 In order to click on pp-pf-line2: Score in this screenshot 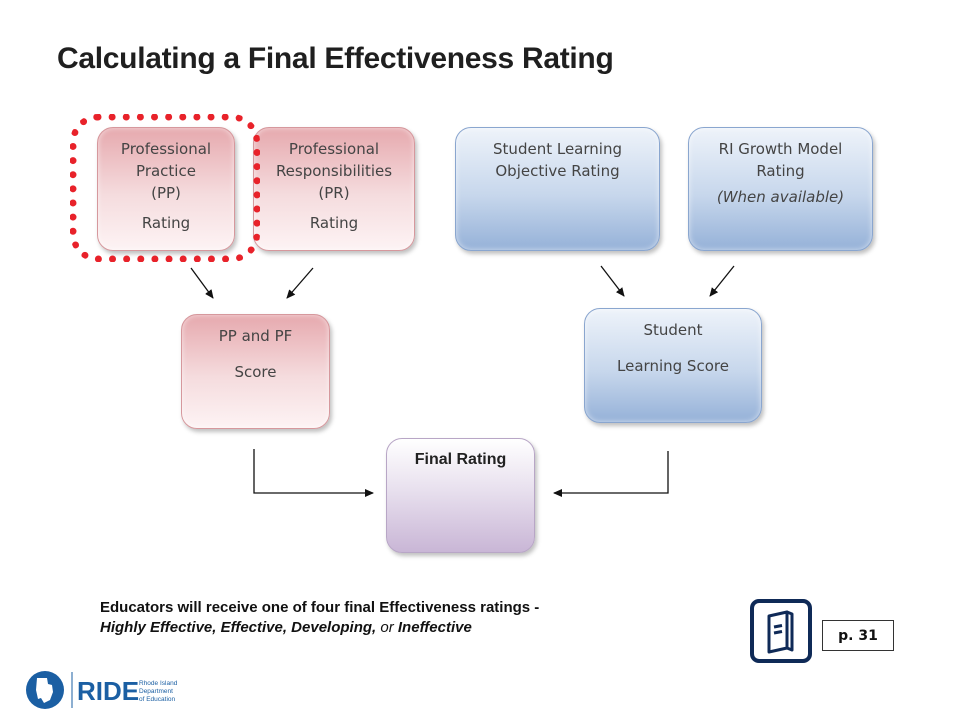, I will do `click(255, 372)`.